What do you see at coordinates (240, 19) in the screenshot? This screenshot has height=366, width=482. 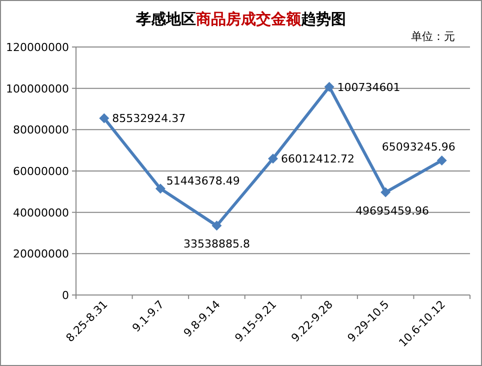 I see `chart-title: 孝感地区商品房成交金额趋势图` at bounding box center [240, 19].